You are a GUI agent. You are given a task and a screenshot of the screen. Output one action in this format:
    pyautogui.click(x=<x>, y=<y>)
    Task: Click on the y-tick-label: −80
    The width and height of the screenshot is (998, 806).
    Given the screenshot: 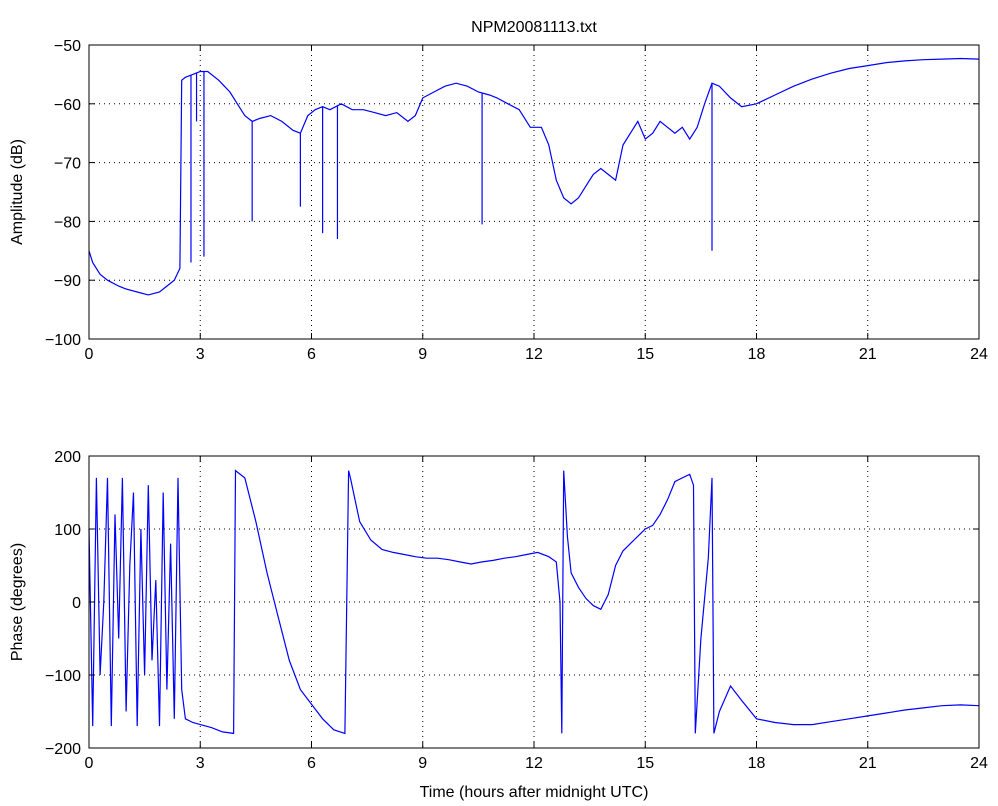 What is the action you would take?
    pyautogui.click(x=67, y=222)
    